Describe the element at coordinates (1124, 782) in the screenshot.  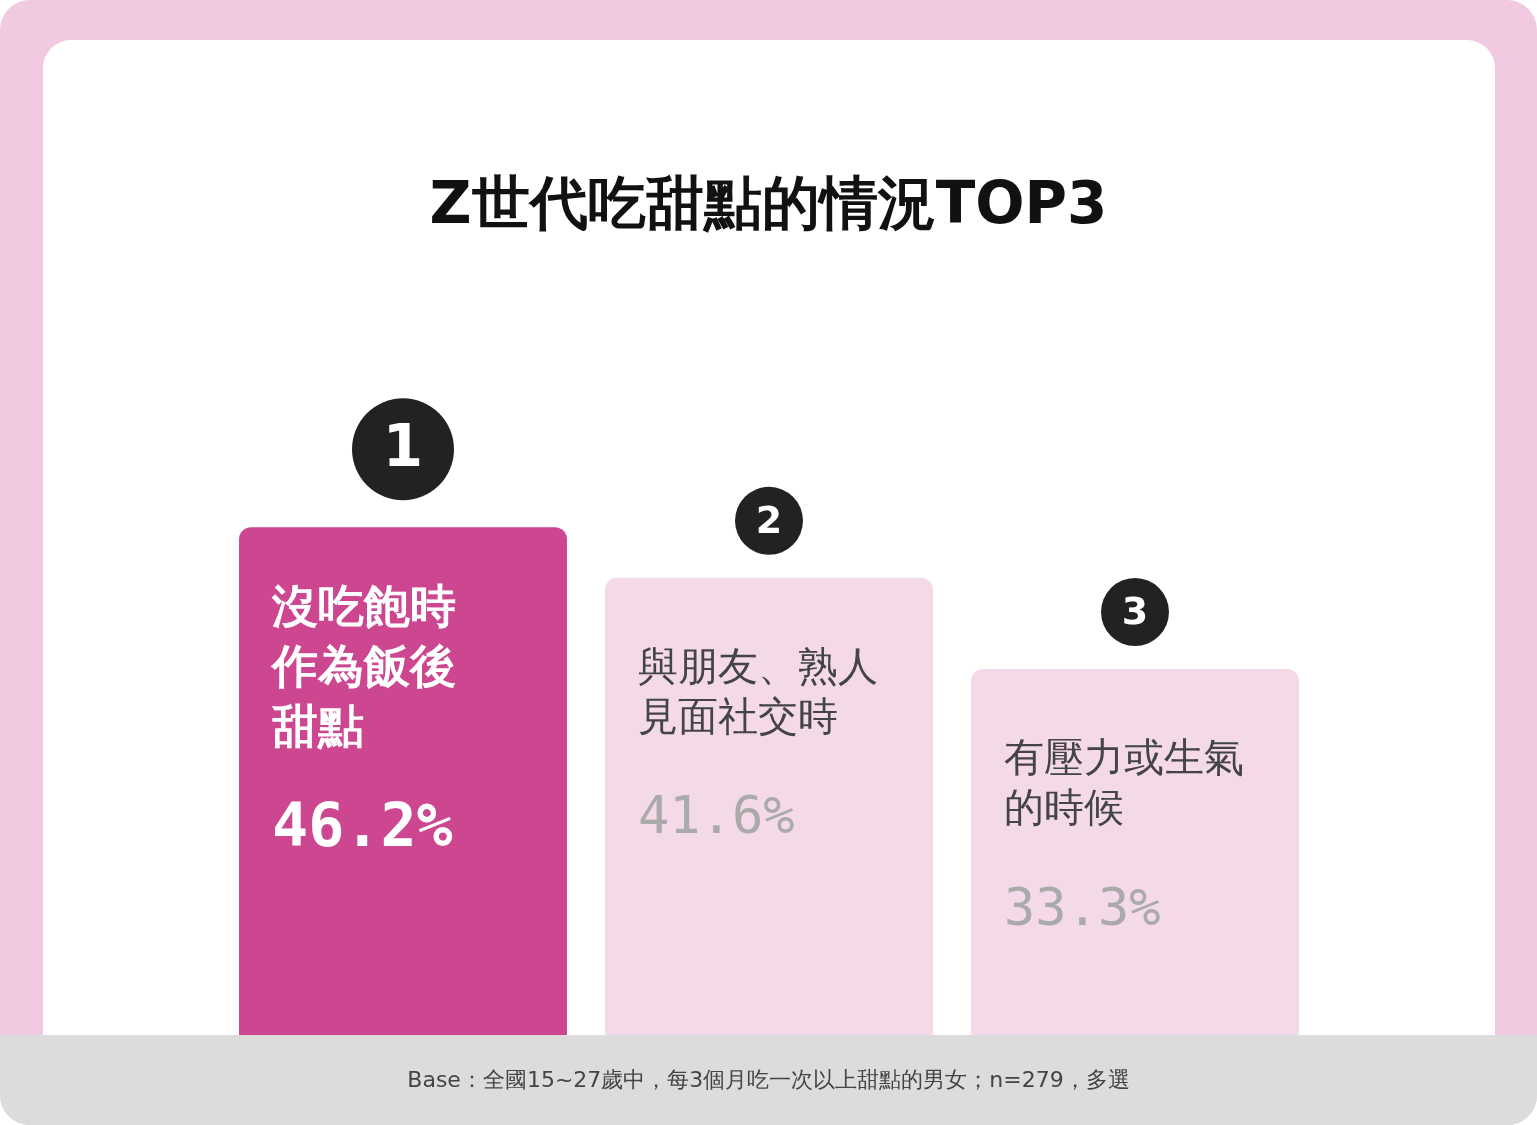
I see `x-tick-label: 有壓力或生氣的時候` at that location.